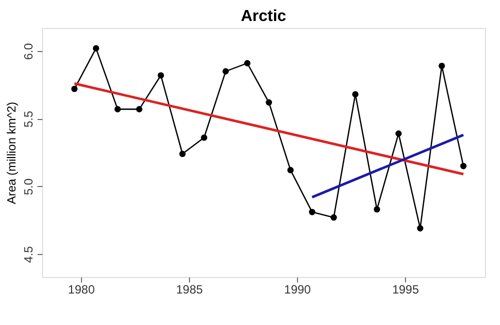  What do you see at coordinates (29, 119) in the screenshot?
I see `y-tick-label: 5.5` at bounding box center [29, 119].